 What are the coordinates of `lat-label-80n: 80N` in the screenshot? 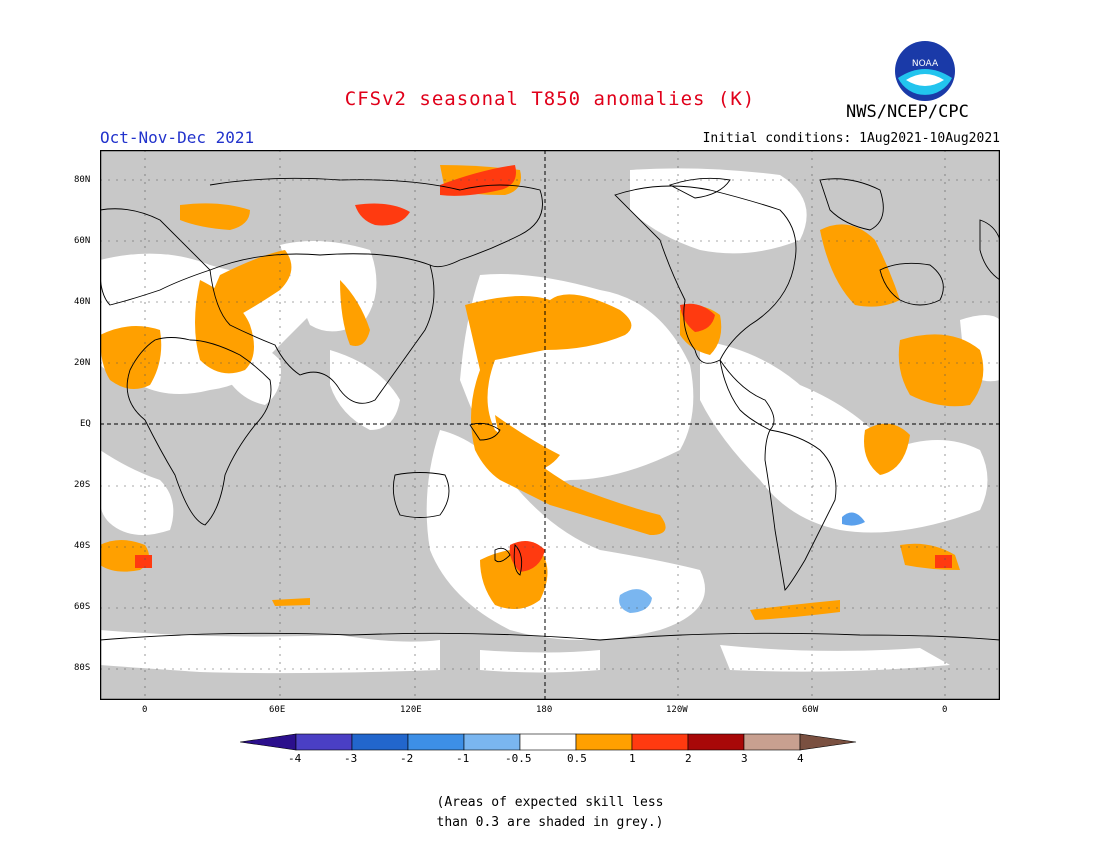 It's located at (82, 180).